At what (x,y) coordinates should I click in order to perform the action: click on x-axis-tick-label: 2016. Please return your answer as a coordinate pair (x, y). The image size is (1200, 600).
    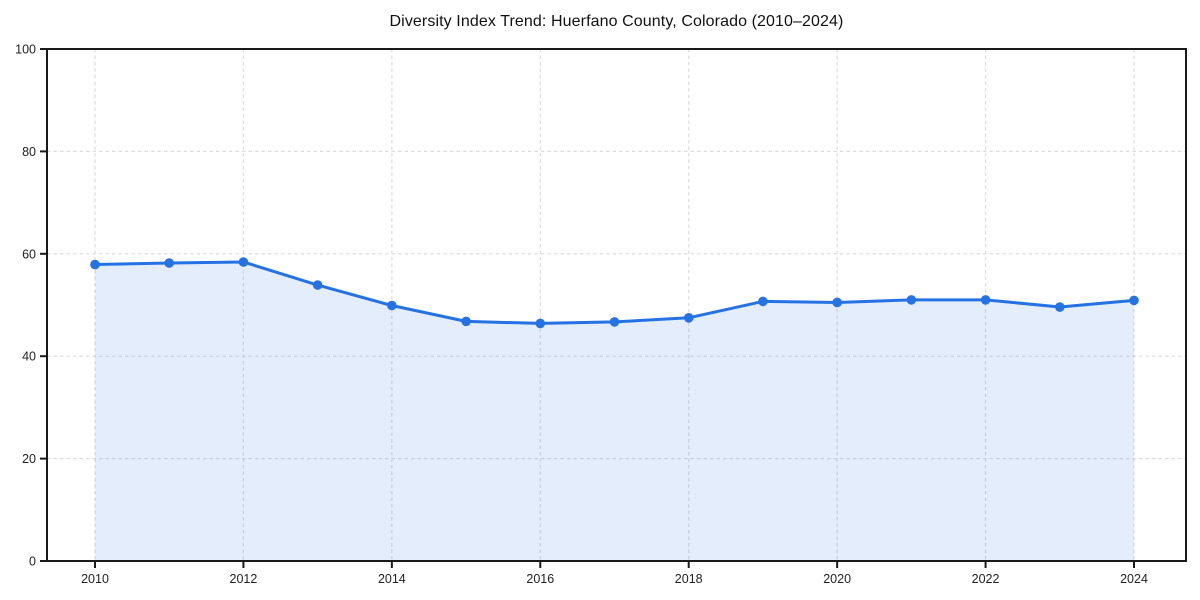
    Looking at the image, I should click on (540, 579).